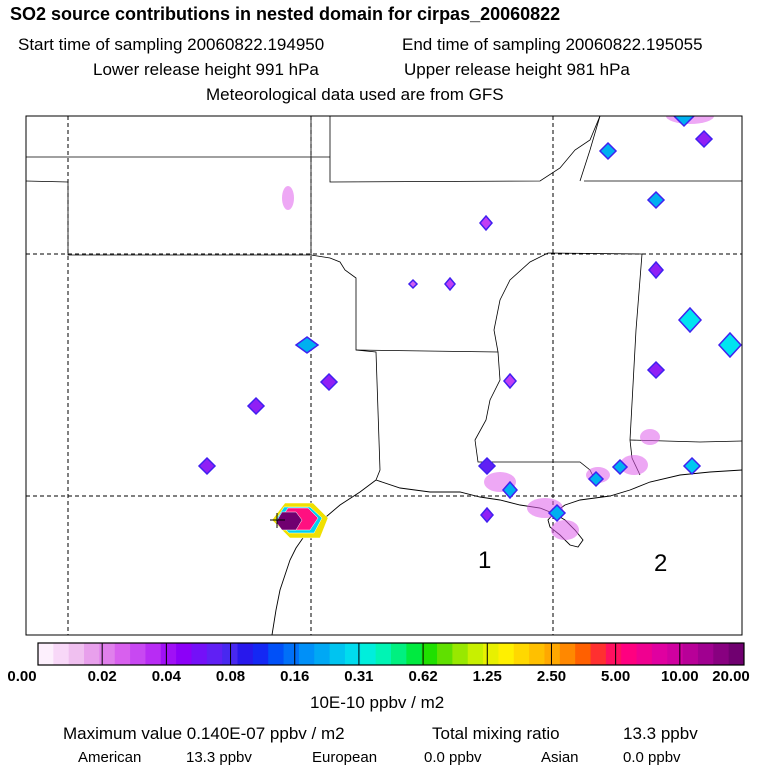 The width and height of the screenshot is (768, 768). I want to click on houston-hotspot, so click(299, 520).